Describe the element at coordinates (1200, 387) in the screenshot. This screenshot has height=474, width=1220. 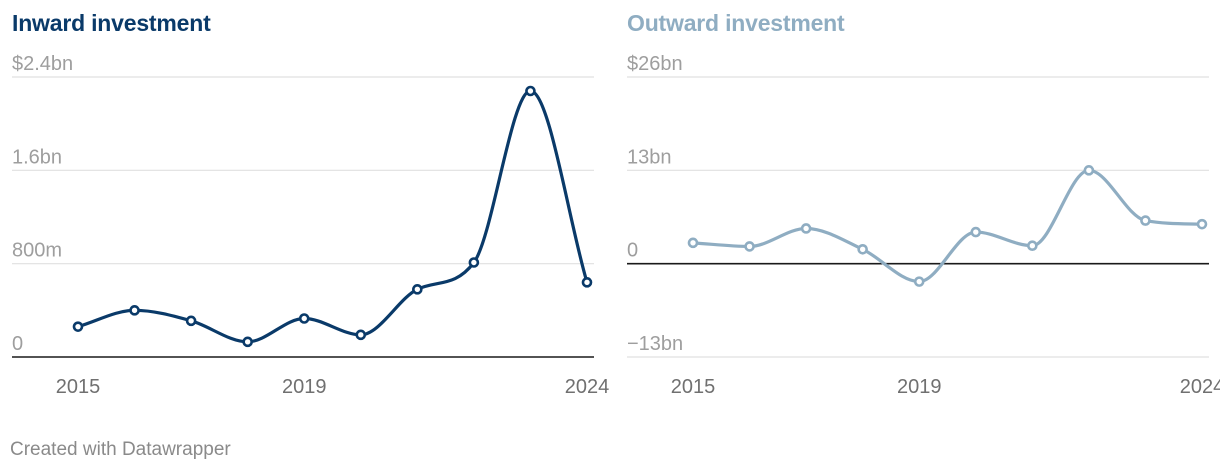
I see `outward-x-tick-label: 2024` at that location.